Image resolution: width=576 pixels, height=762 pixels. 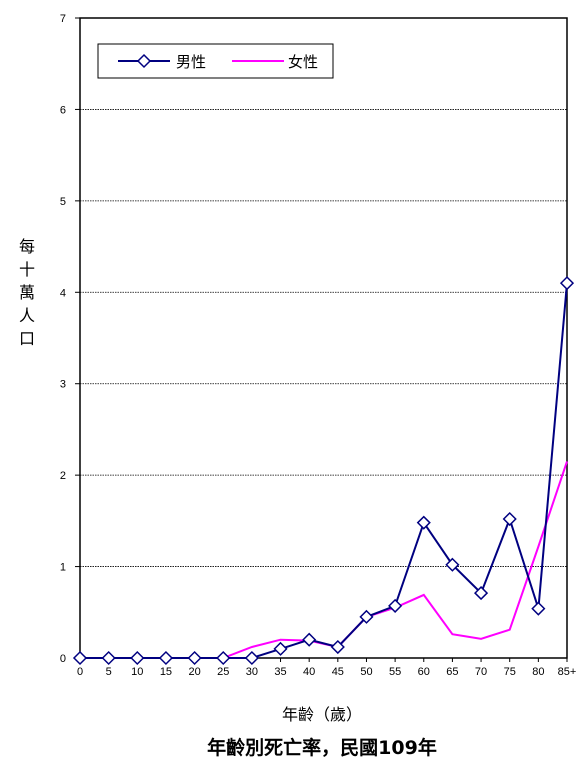 What do you see at coordinates (452, 672) in the screenshot?
I see `x-tick-label: 65` at bounding box center [452, 672].